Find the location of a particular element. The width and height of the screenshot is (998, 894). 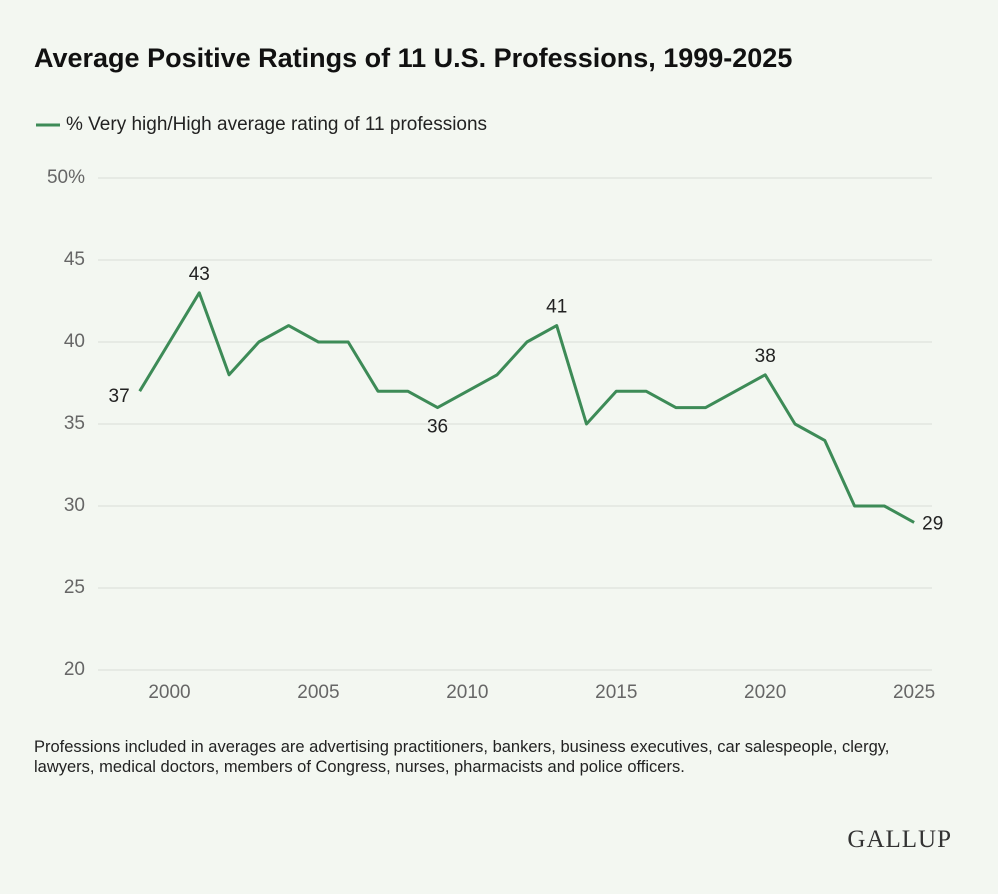

x-tick-label: 2005 is located at coordinates (318, 692).